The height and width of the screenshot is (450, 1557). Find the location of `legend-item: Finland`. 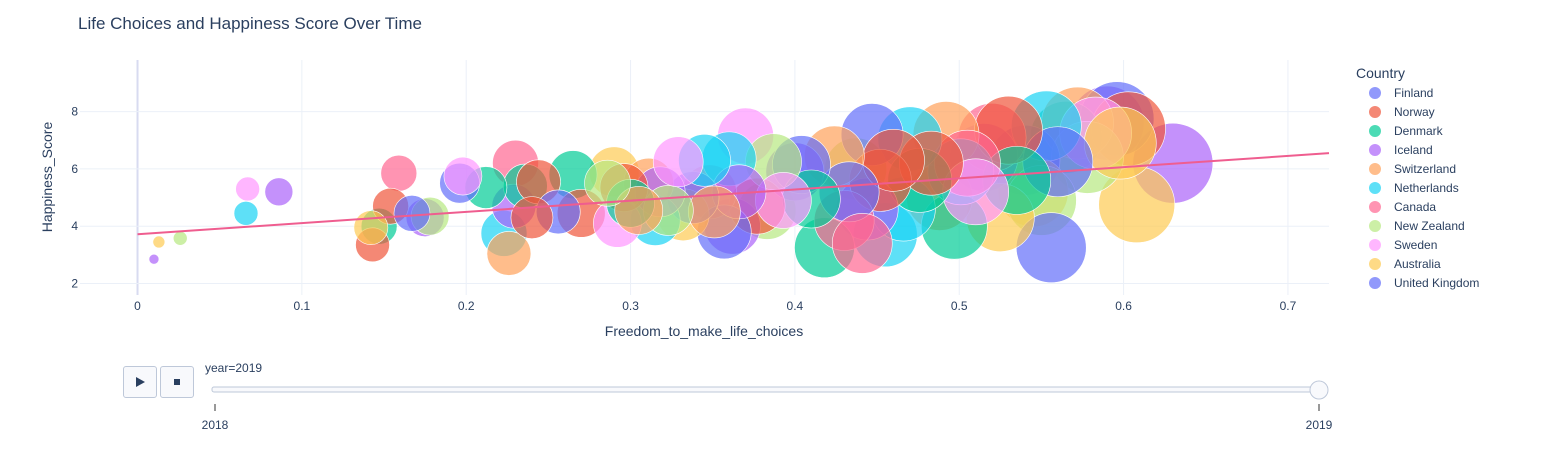

legend-item: Finland is located at coordinates (1401, 93).